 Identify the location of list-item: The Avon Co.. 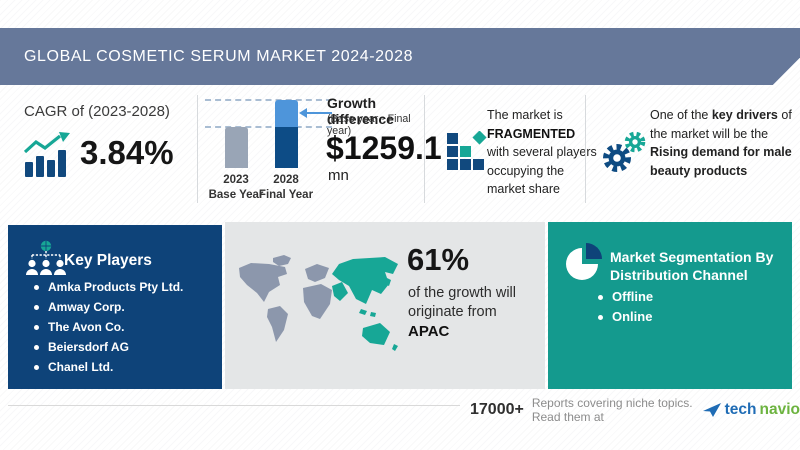
(108, 327).